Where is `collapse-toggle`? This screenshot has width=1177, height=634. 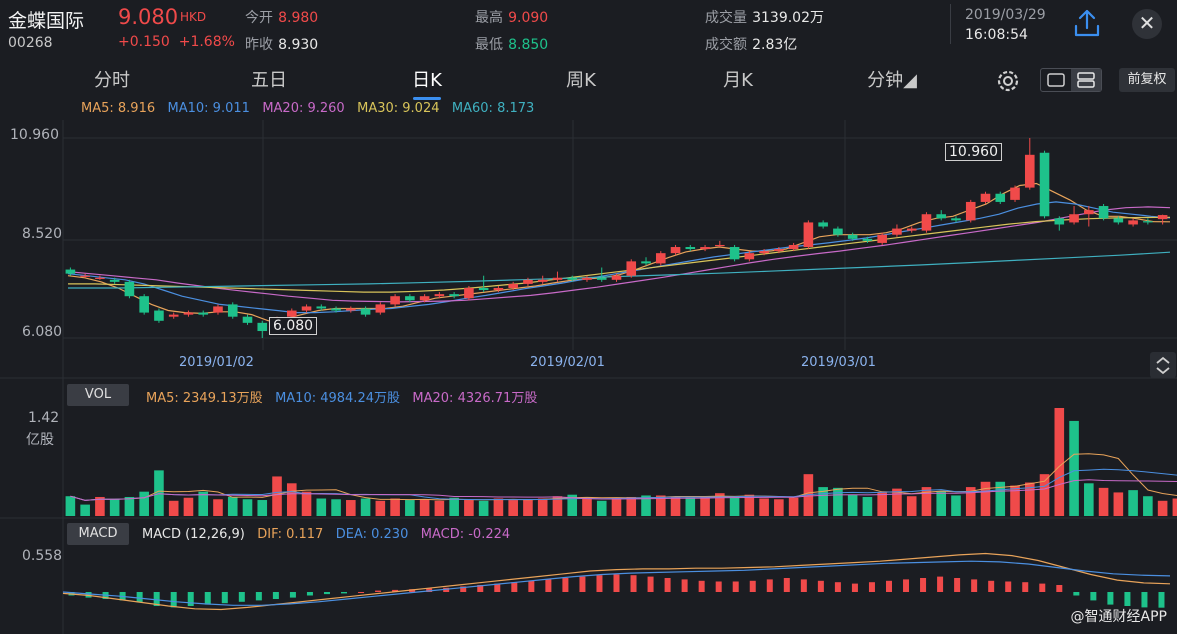 collapse-toggle is located at coordinates (1163, 365).